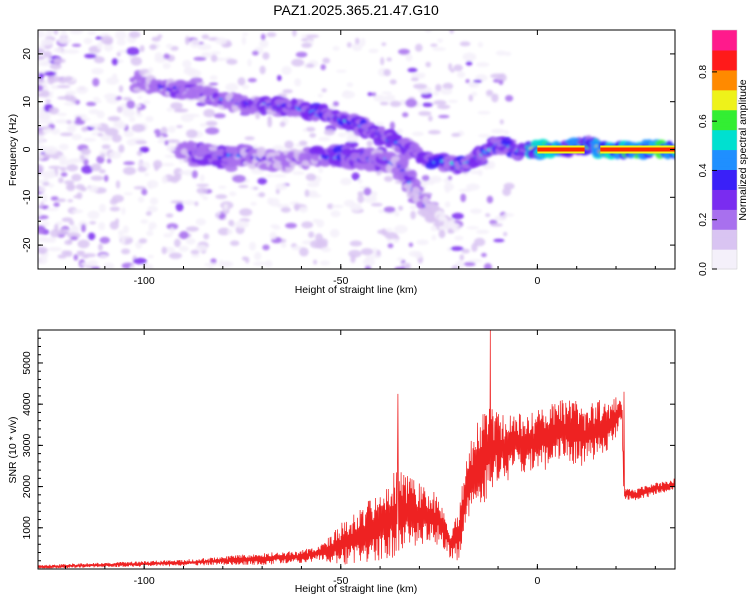 The width and height of the screenshot is (750, 600). I want to click on ridge-band-core, so click(561, 149).